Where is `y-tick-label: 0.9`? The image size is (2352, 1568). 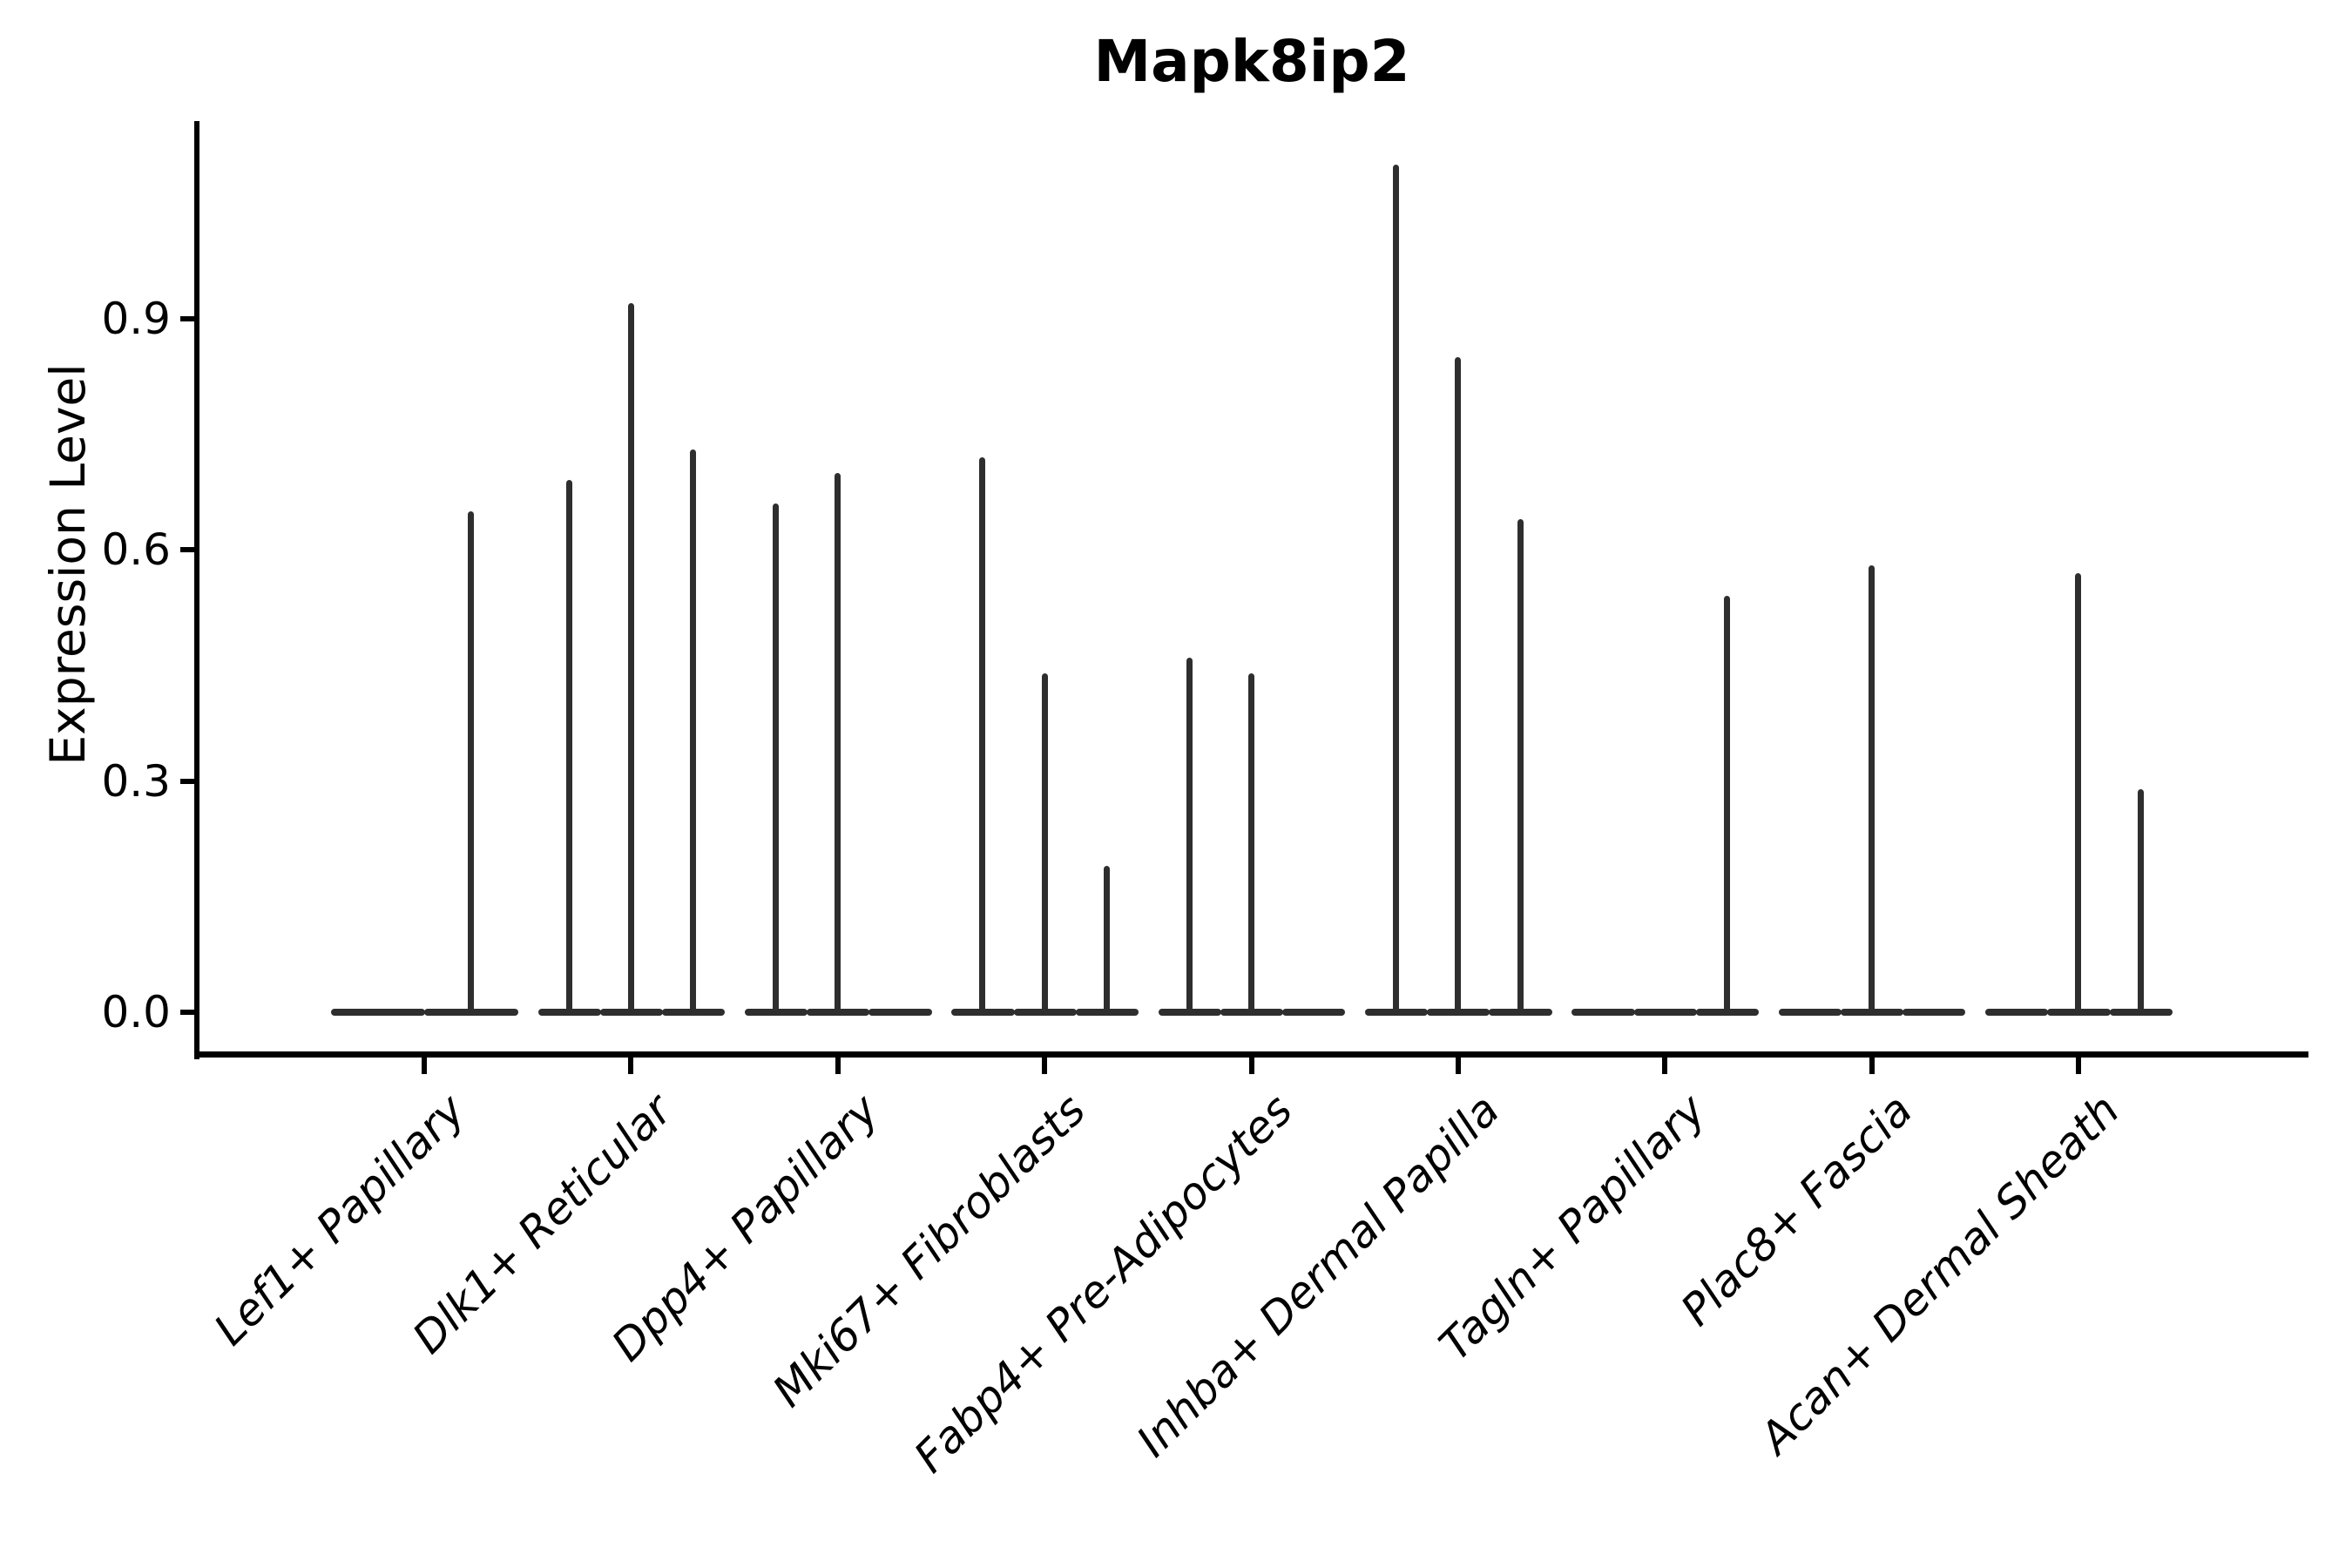 y-tick-label: 0.9 is located at coordinates (136, 319).